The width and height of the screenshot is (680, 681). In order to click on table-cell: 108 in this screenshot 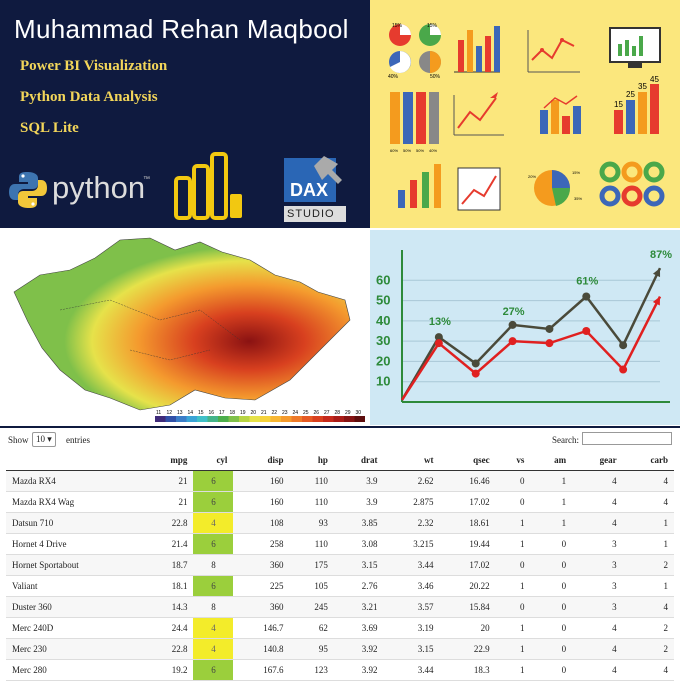, I will do `click(261, 523)`.